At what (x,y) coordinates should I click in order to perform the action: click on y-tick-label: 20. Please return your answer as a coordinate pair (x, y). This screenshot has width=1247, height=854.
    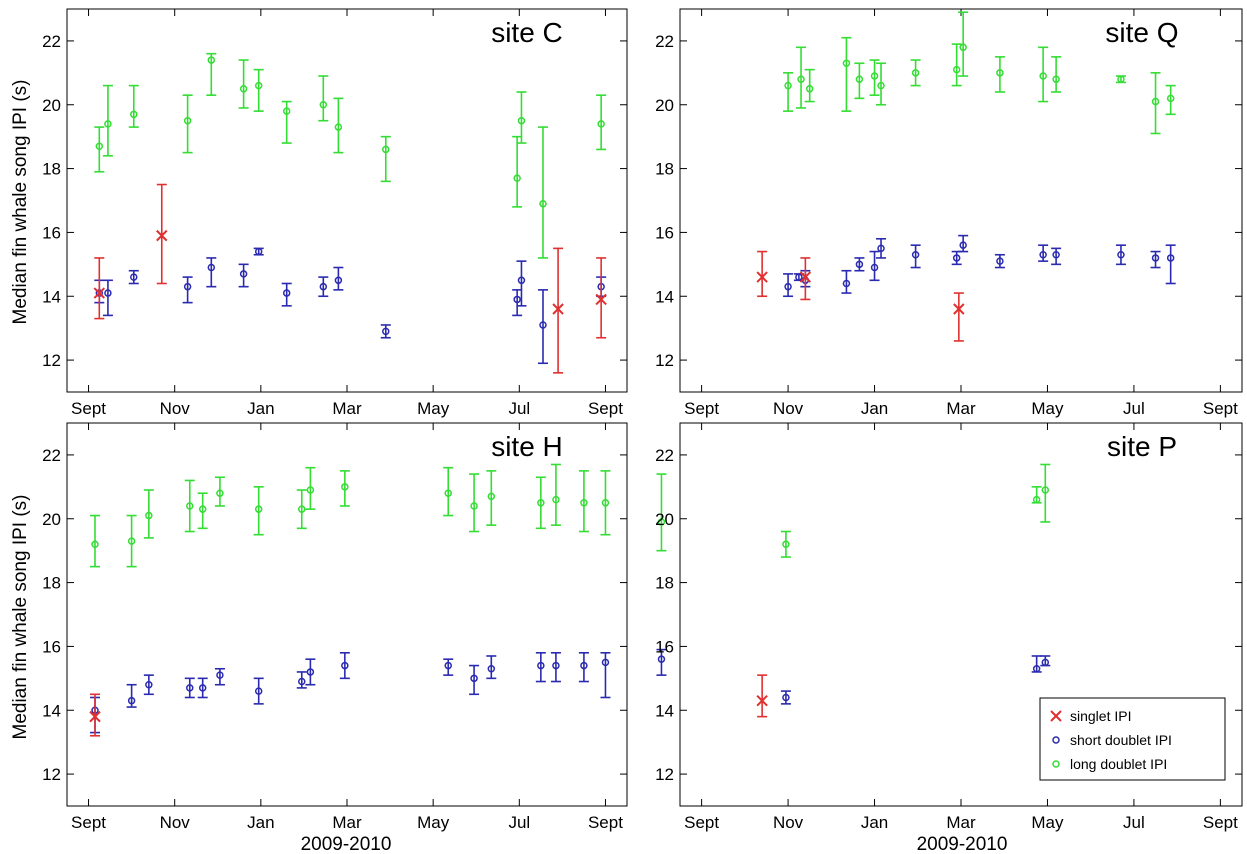
    Looking at the image, I should click on (664, 519).